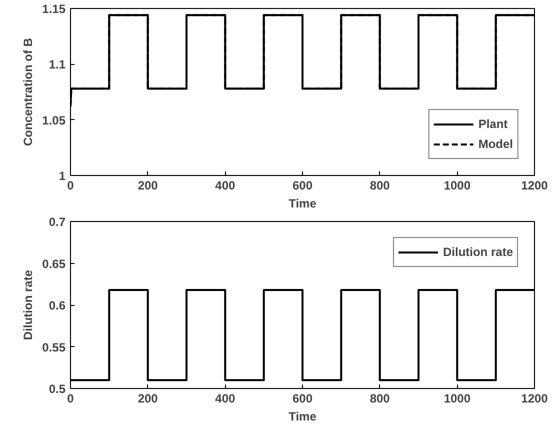  I want to click on y-axis-title: Concentration of B, so click(28, 92).